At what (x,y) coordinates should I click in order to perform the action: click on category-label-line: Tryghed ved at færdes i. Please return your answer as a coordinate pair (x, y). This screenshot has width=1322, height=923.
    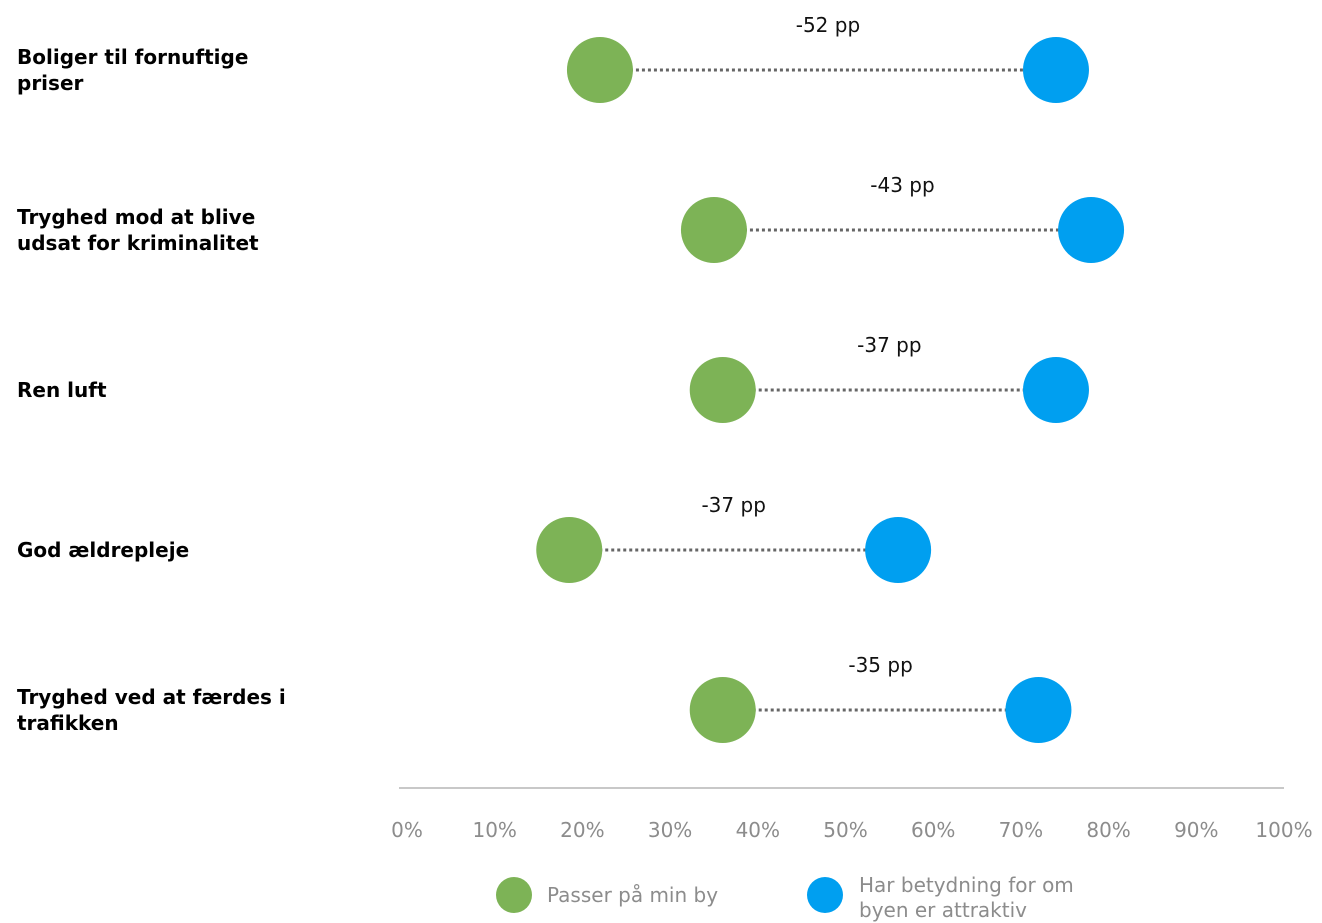
    Looking at the image, I should click on (151, 697).